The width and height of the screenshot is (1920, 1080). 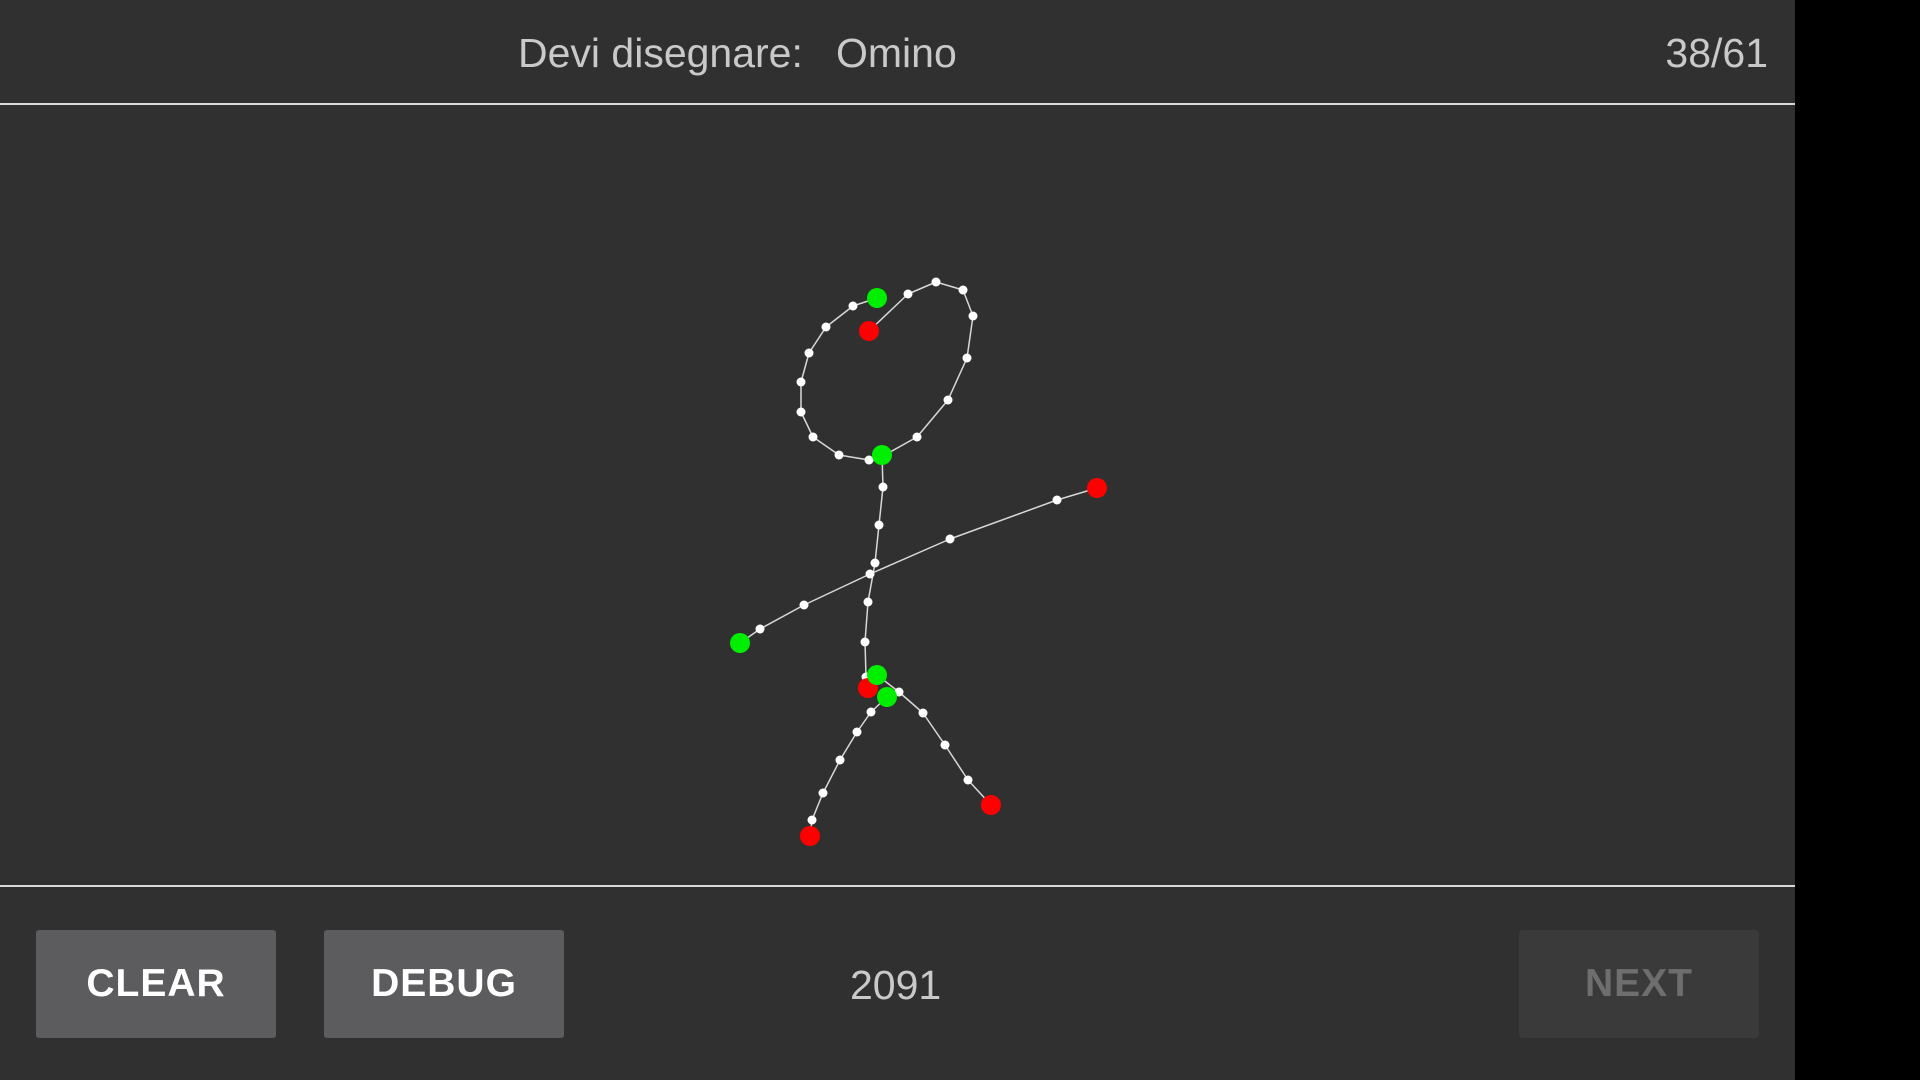 I want to click on stroke-head, so click(x=887, y=371).